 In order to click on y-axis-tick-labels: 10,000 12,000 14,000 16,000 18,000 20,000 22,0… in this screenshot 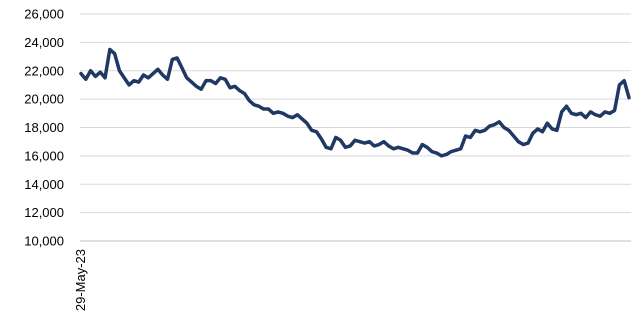, I will do `click(44, 128)`.